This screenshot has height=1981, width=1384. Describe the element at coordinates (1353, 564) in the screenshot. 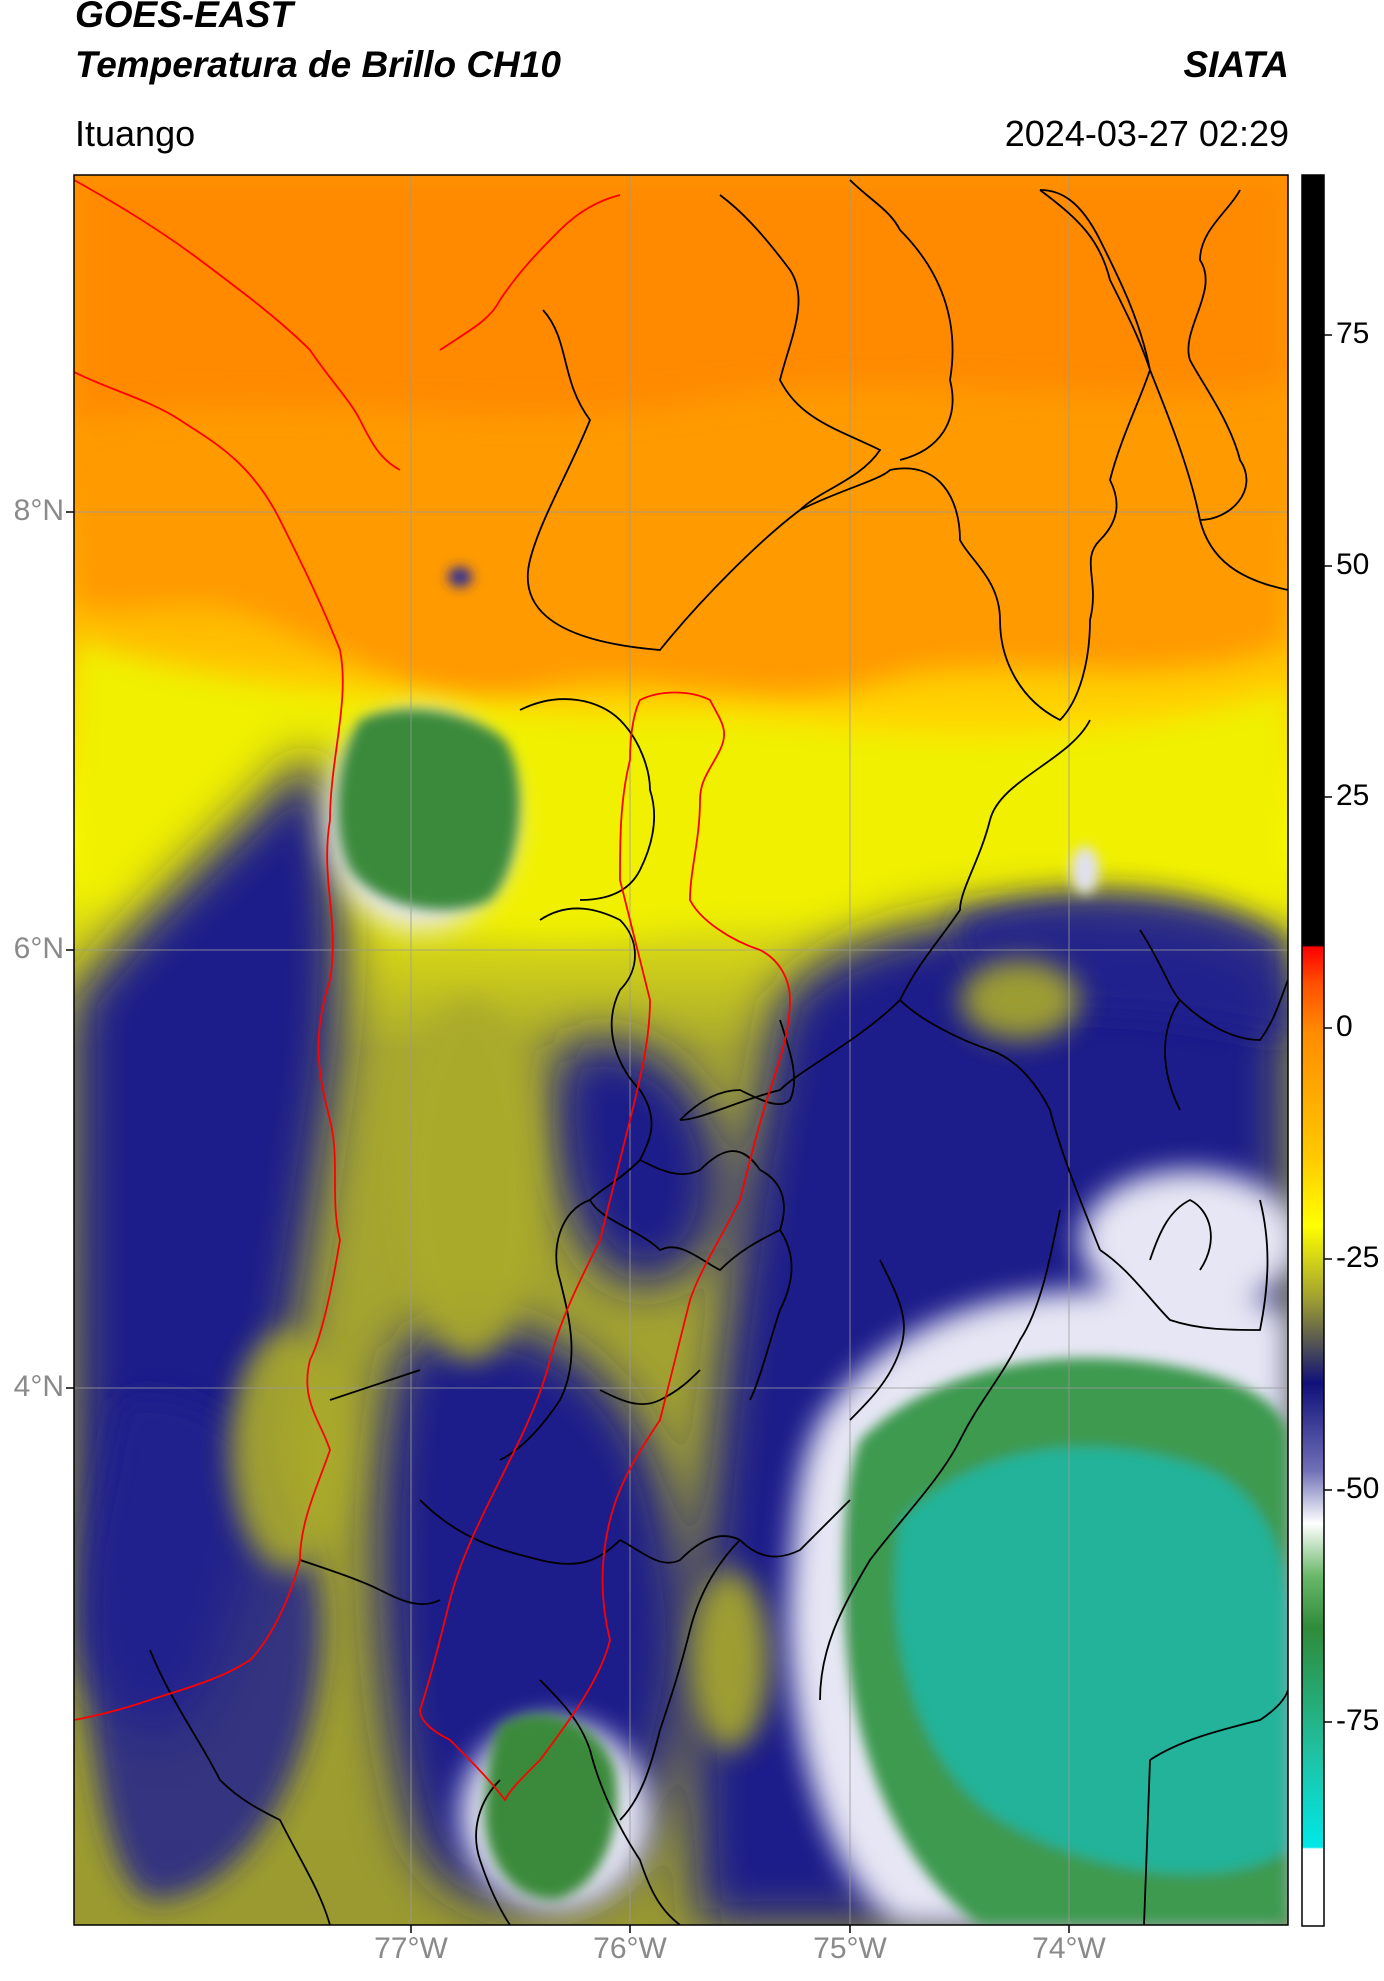

I see `colorbar-label-50: 50` at that location.